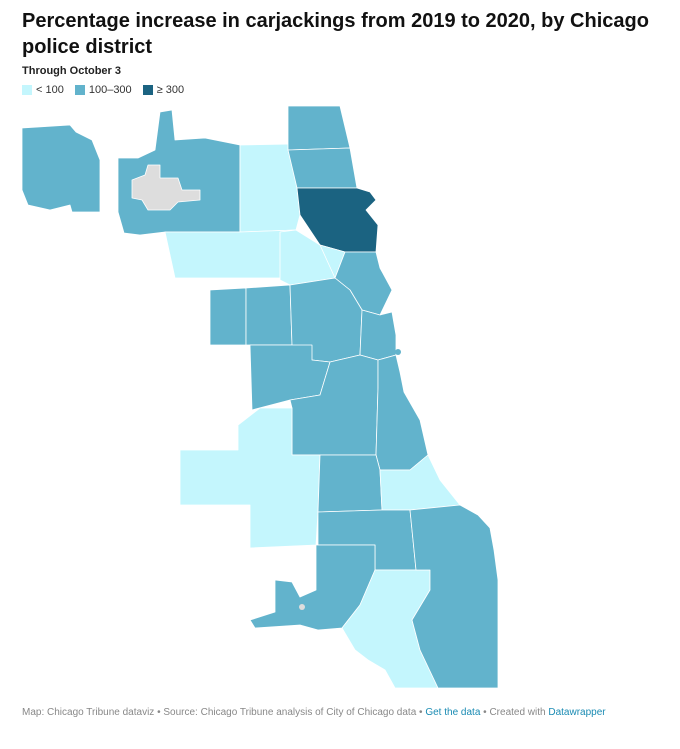 The image size is (680, 749). What do you see at coordinates (147, 90) in the screenshot?
I see `legend-swatch-high` at bounding box center [147, 90].